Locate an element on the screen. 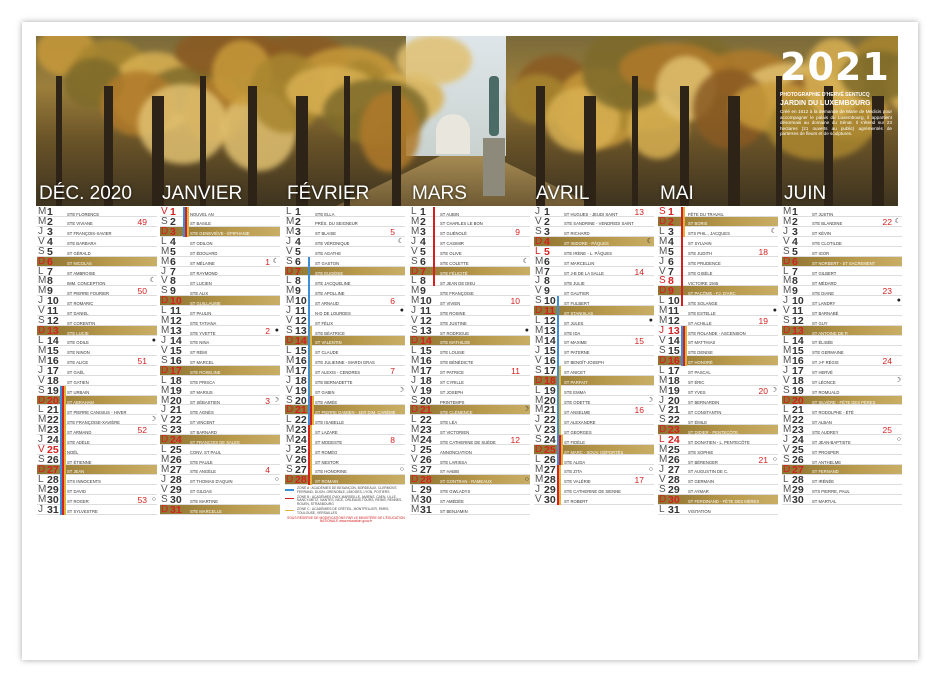 This screenshot has height=676, width=940. day-row: M 4 St Sylvain is located at coordinates (718, 241).